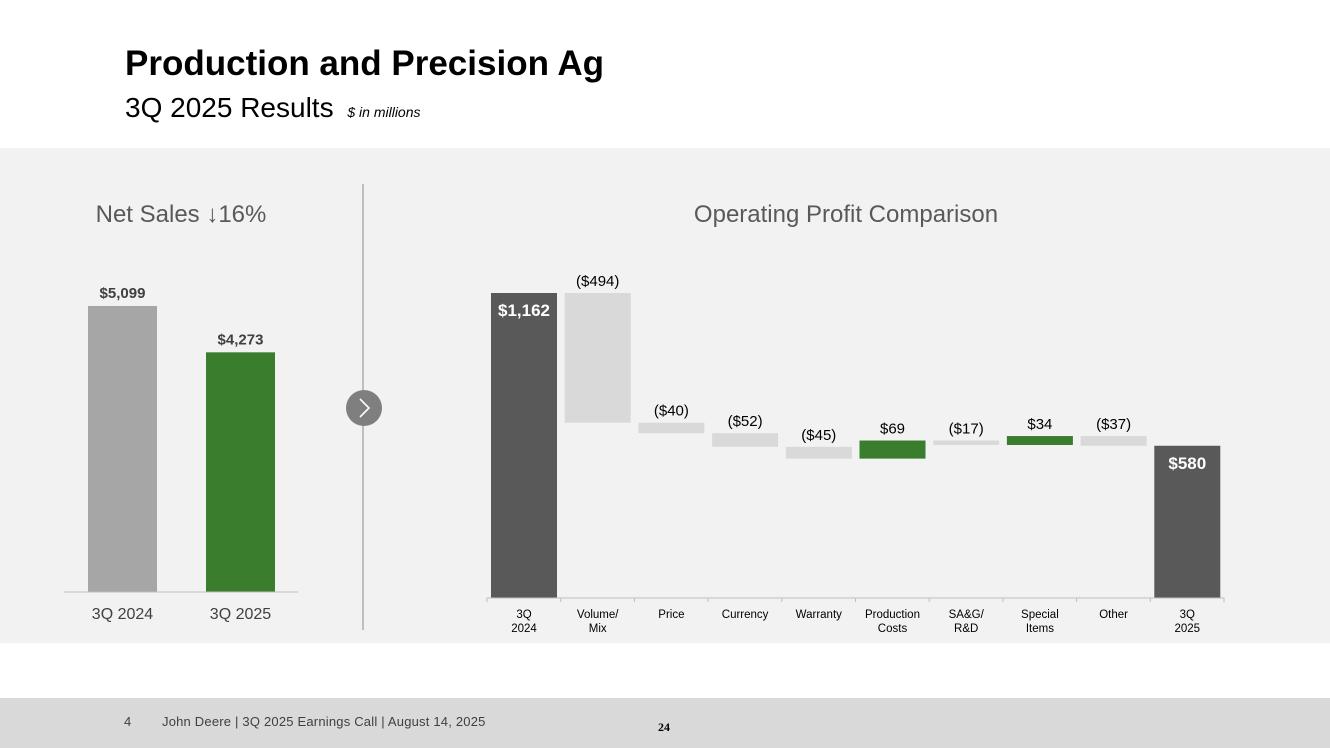 The image size is (1330, 748). I want to click on data-label: ($40), so click(671, 411).